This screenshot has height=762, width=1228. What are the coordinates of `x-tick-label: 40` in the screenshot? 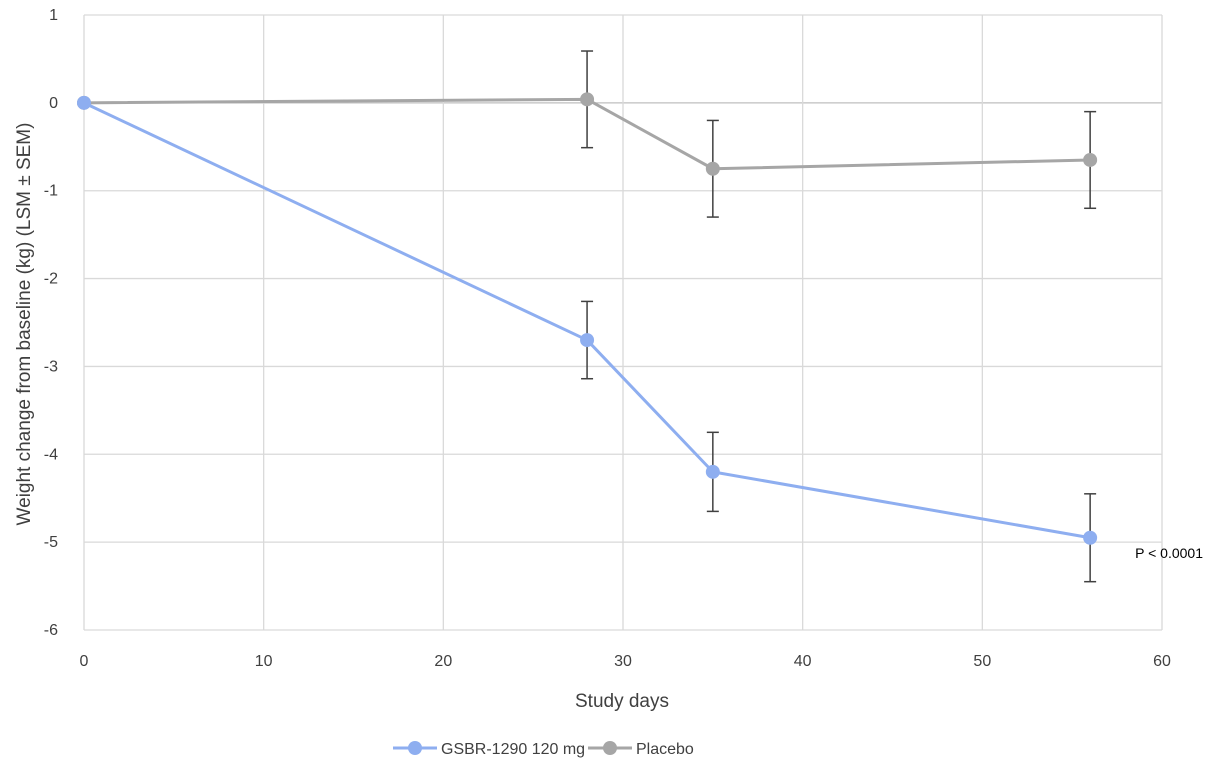 It's located at (803, 661).